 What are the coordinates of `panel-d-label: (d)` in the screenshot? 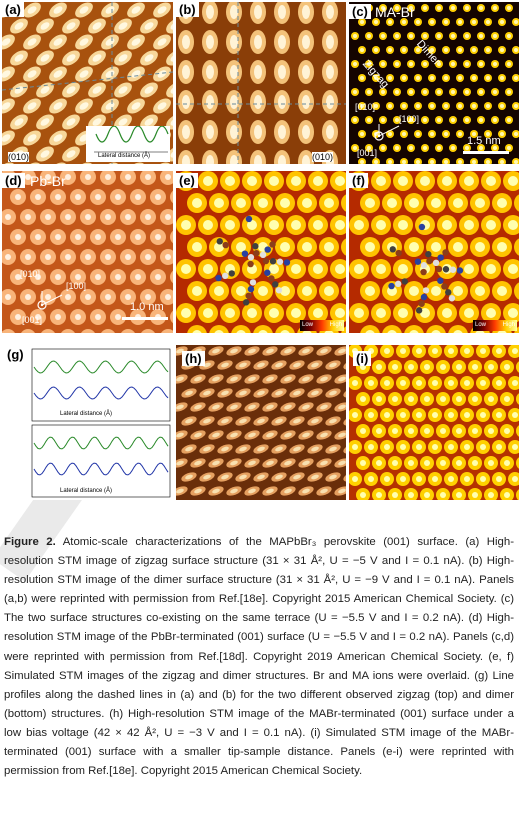 It's located at (13, 180).